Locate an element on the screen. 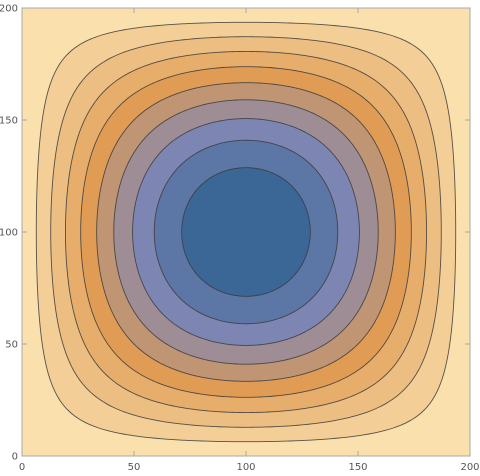 This screenshot has width=480, height=476. x-tick-label-2: 100 is located at coordinates (245, 467).